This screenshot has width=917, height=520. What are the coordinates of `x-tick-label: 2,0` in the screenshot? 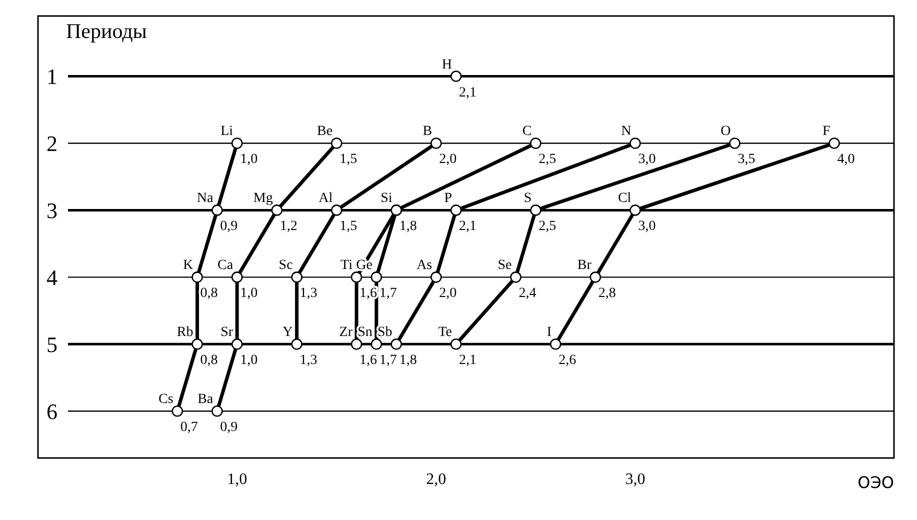 It's located at (436, 479).